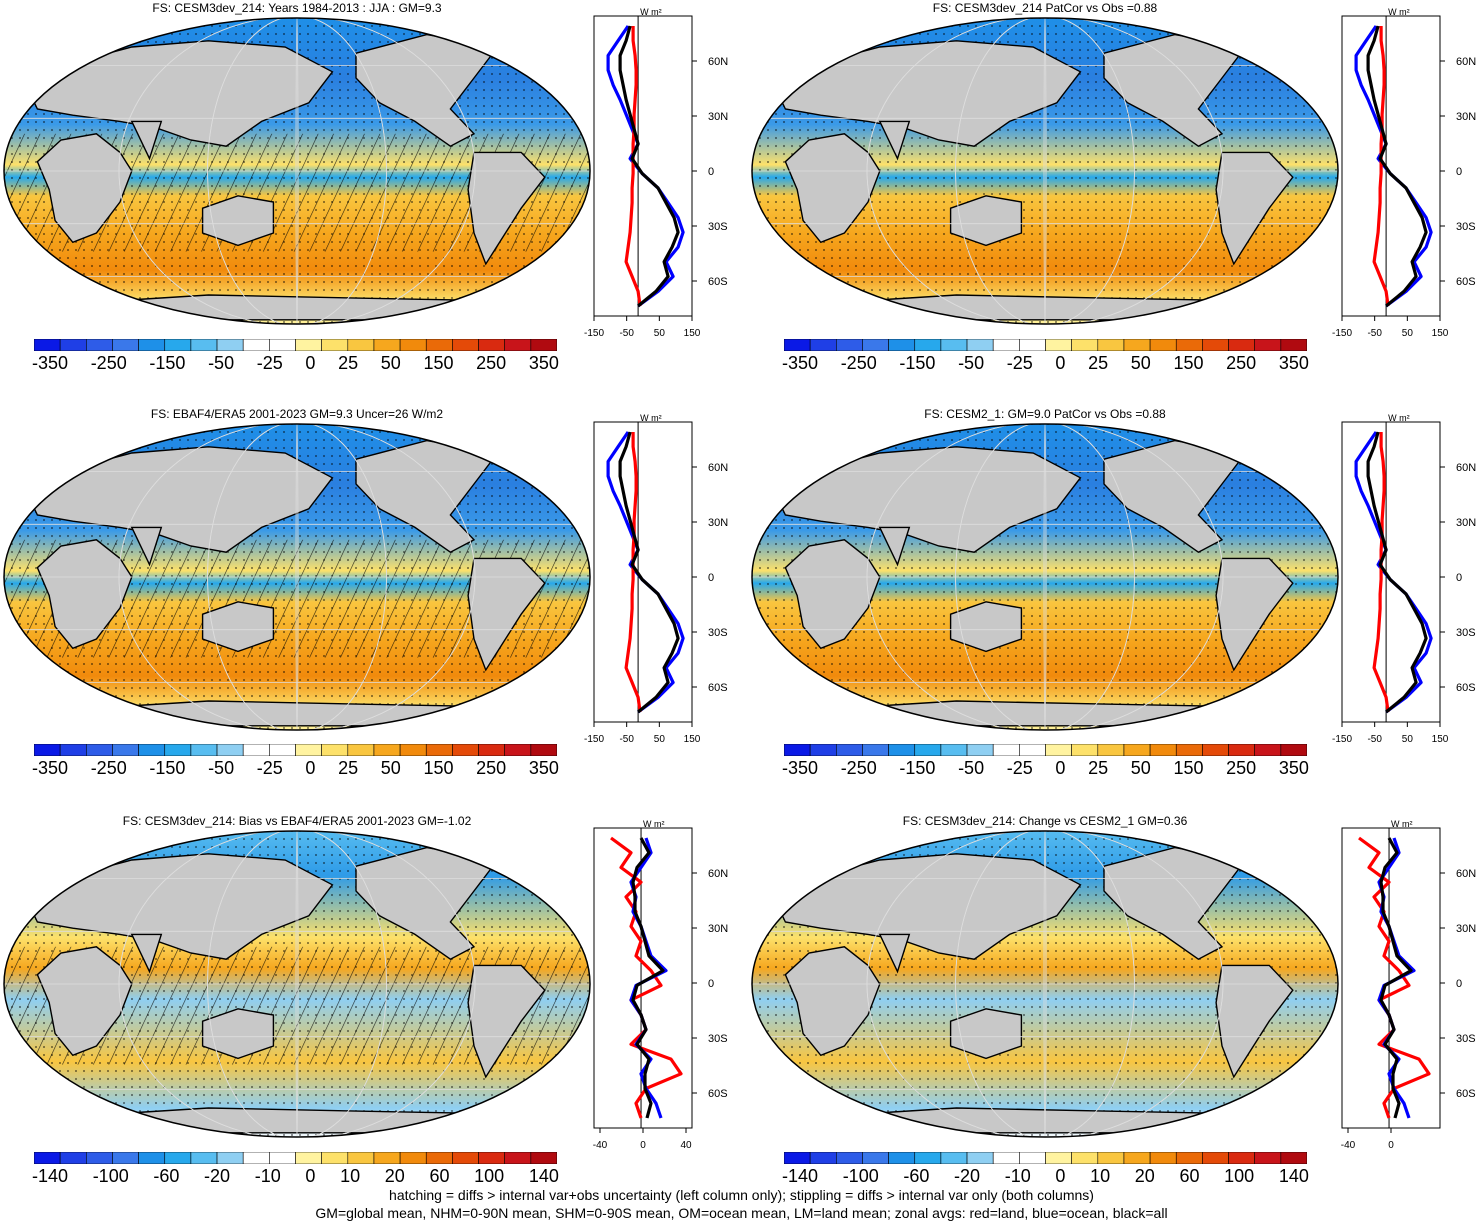 The width and height of the screenshot is (1483, 1221). What do you see at coordinates (1100, 1176) in the screenshot?
I see `colorbar-tick-label: 10` at bounding box center [1100, 1176].